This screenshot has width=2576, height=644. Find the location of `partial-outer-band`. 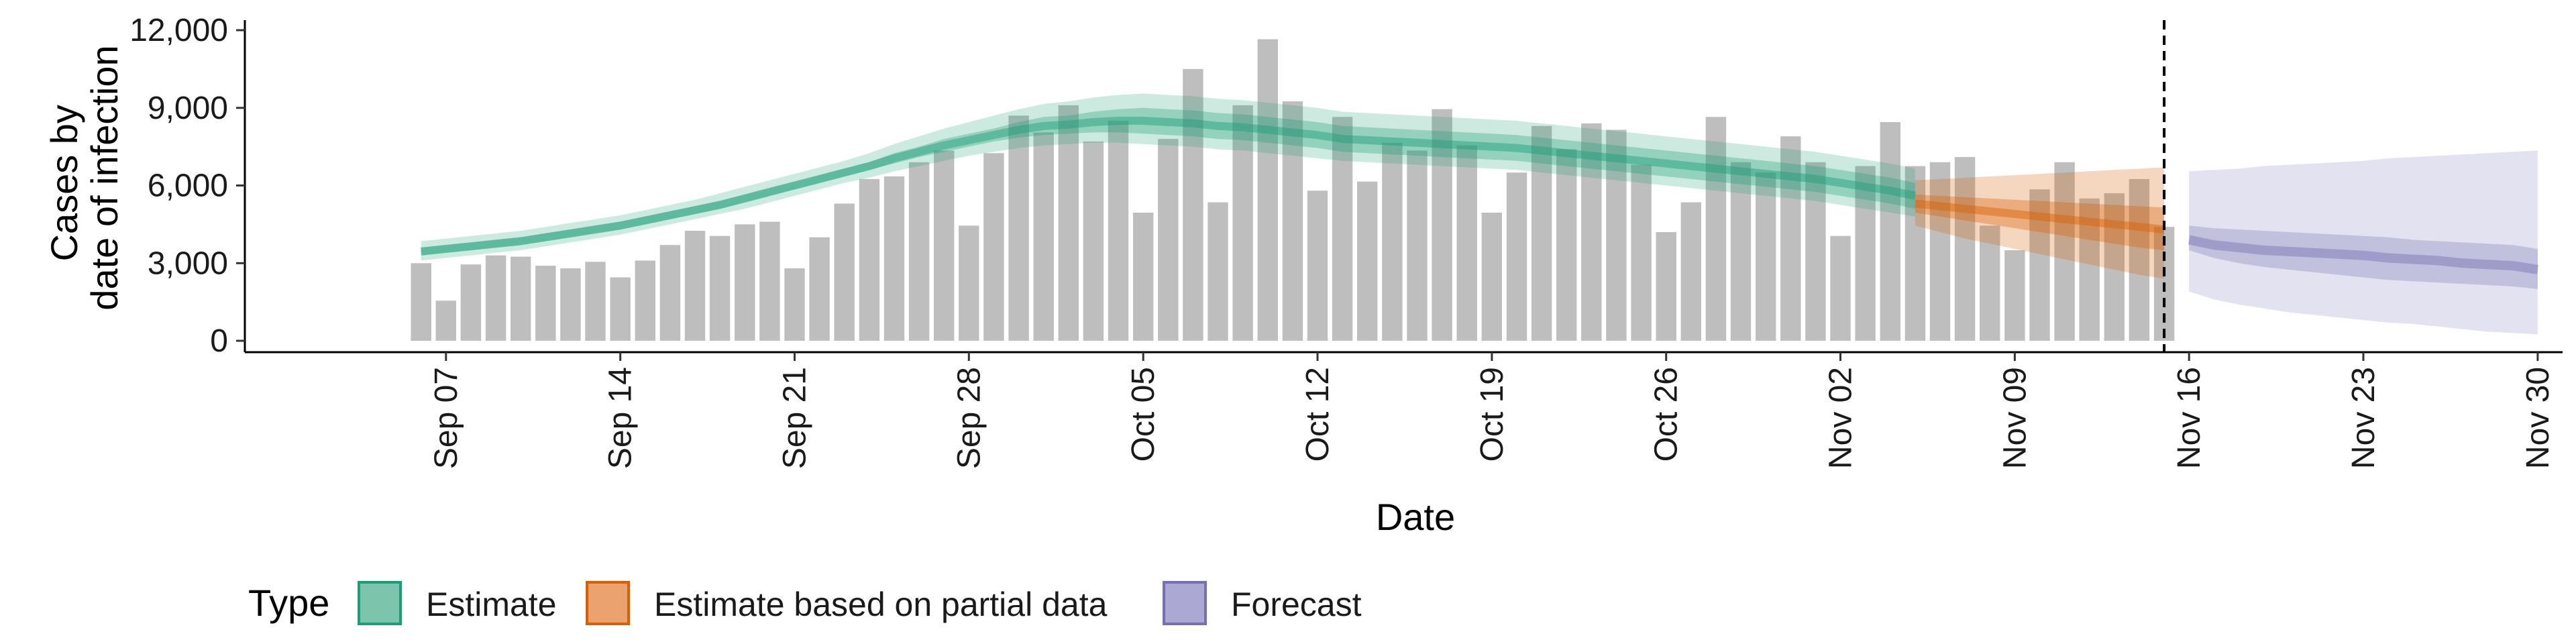

partial-outer-band is located at coordinates (2040, 223).